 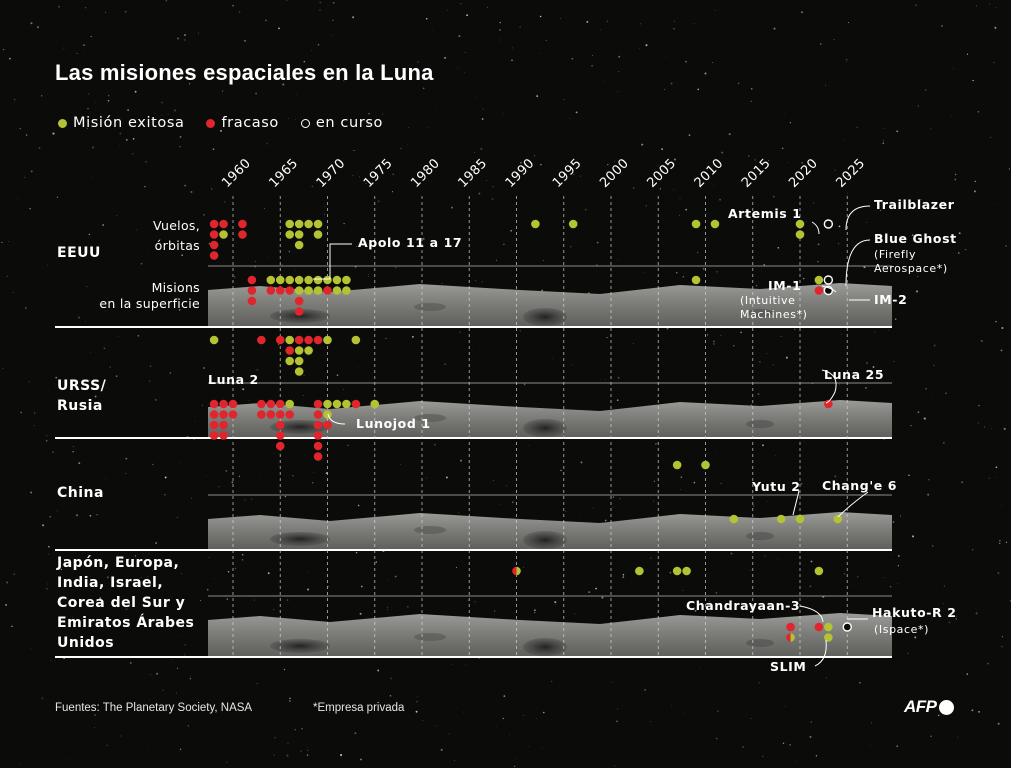 I want to click on mission-dot-mixed, so click(x=516, y=571).